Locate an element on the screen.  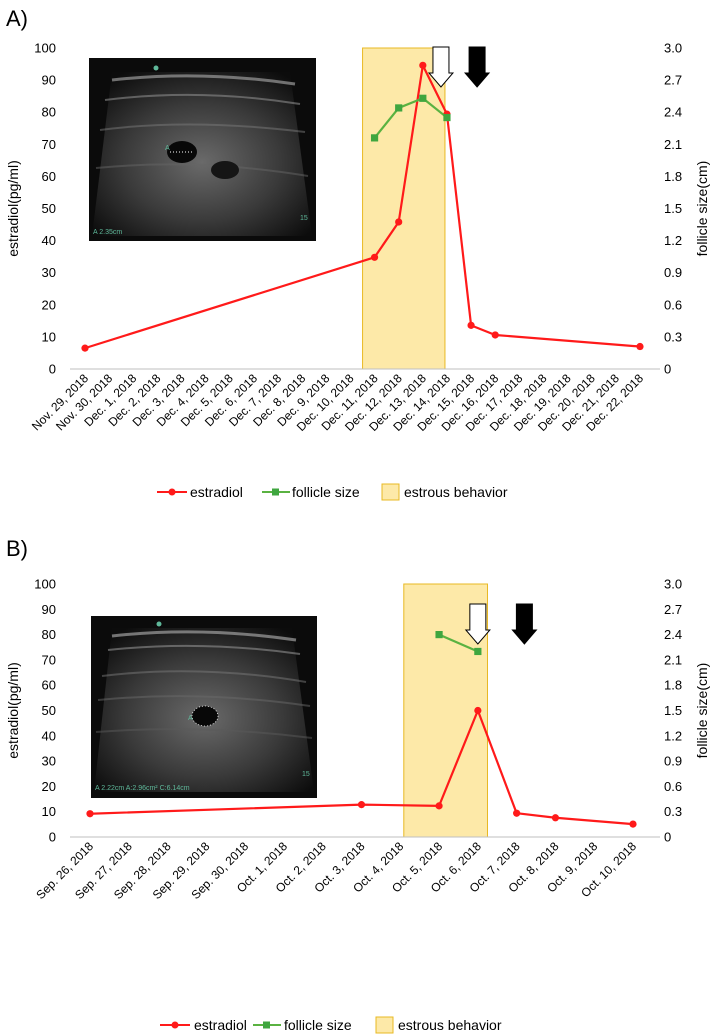
estrous-behavior-band is located at coordinates (404, 208).